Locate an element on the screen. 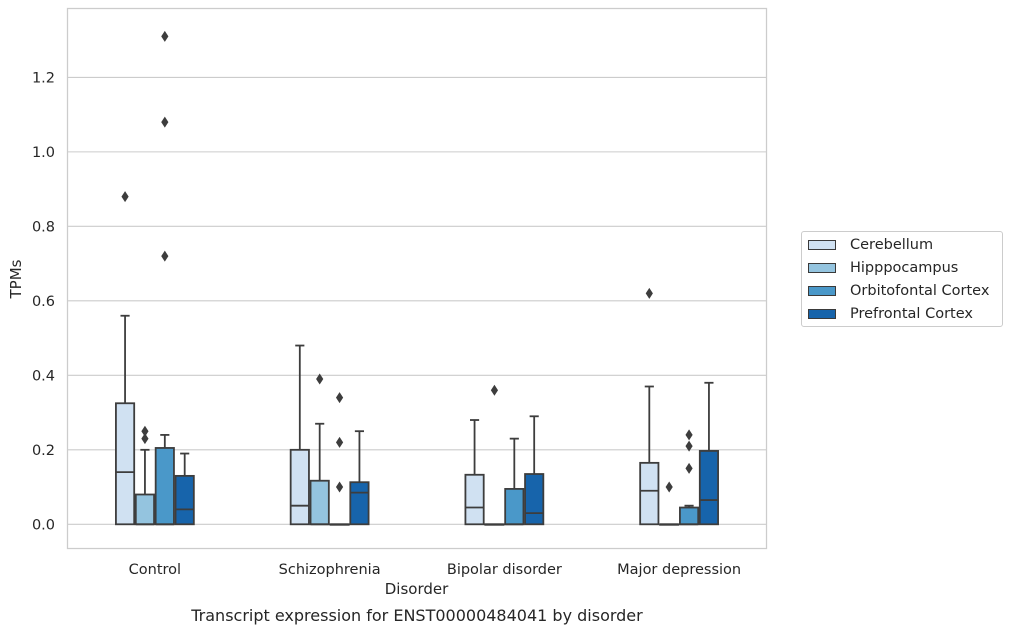  x-axis-label: Disorder is located at coordinates (416, 589).